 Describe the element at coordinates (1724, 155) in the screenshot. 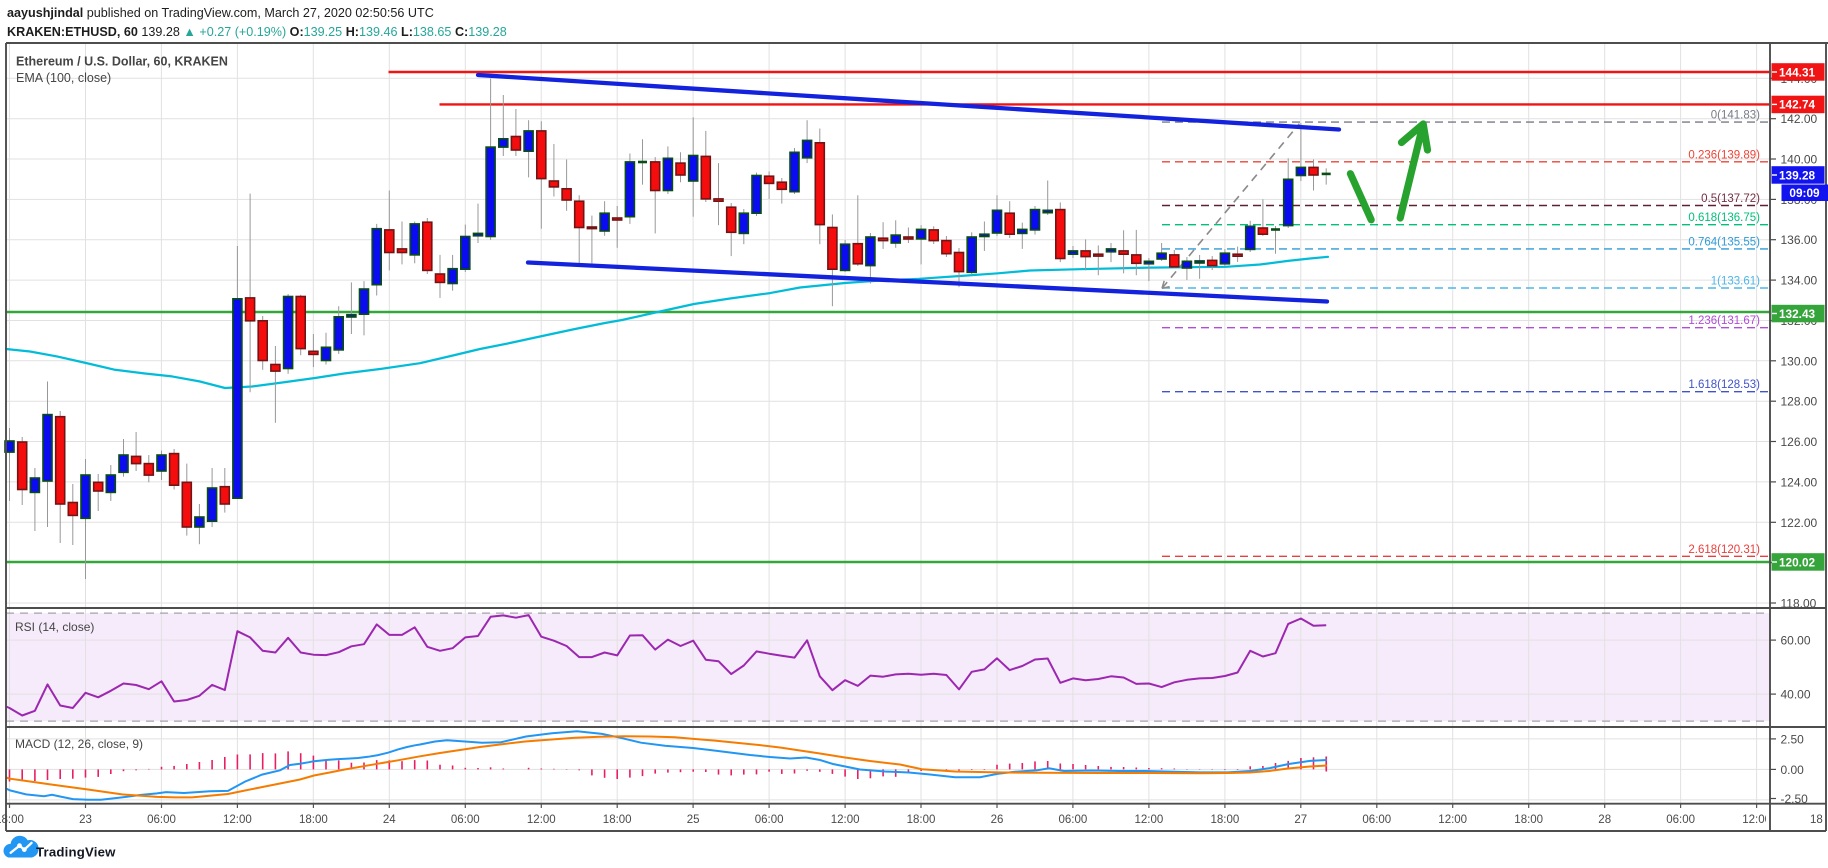

I see `svg-text: 0.236(139.89)` at that location.